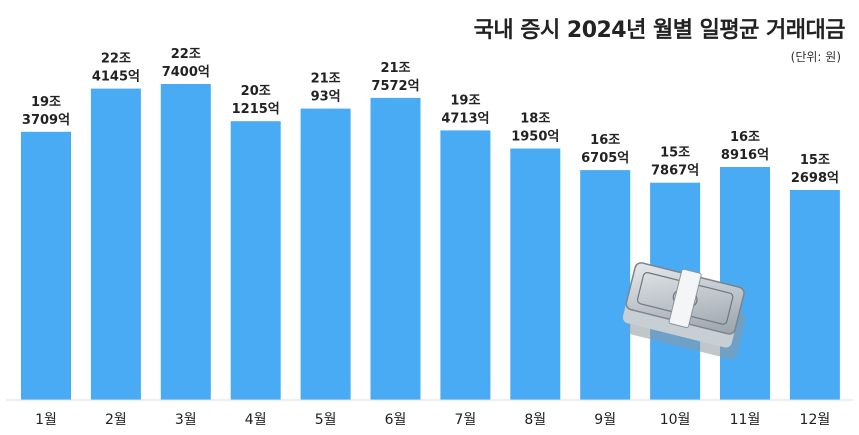  I want to click on x-tick-label-1: 1월, so click(46, 420).